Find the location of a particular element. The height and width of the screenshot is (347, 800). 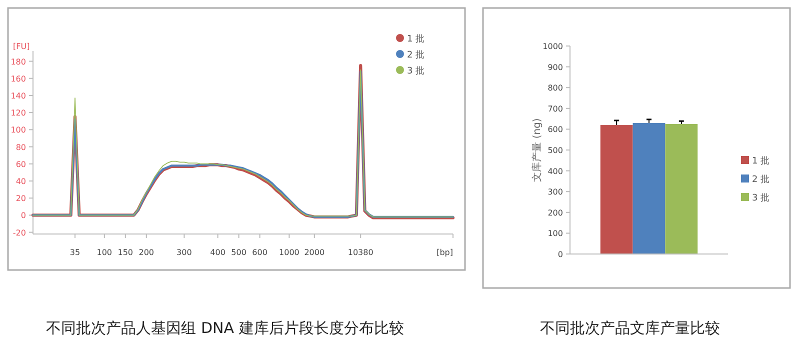

y-tick-label: 500 is located at coordinates (555, 150).